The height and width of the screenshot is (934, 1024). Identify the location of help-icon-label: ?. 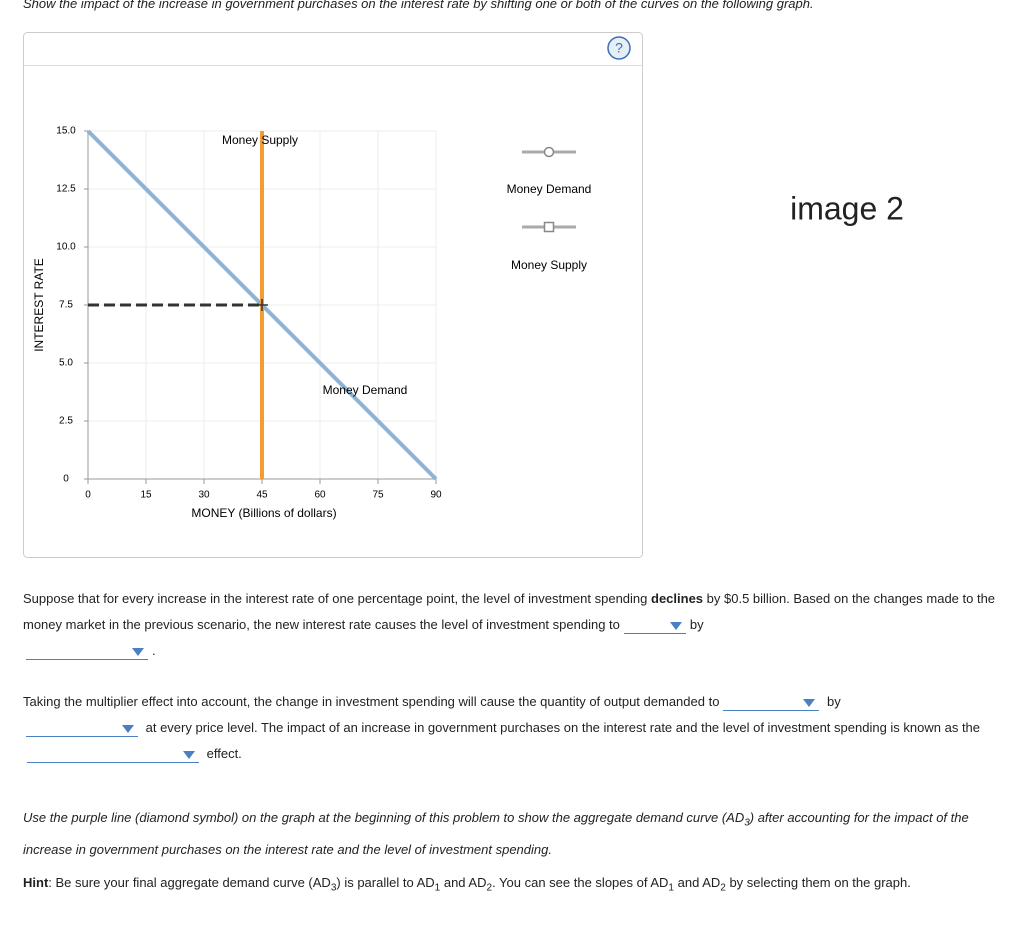
(619, 48).